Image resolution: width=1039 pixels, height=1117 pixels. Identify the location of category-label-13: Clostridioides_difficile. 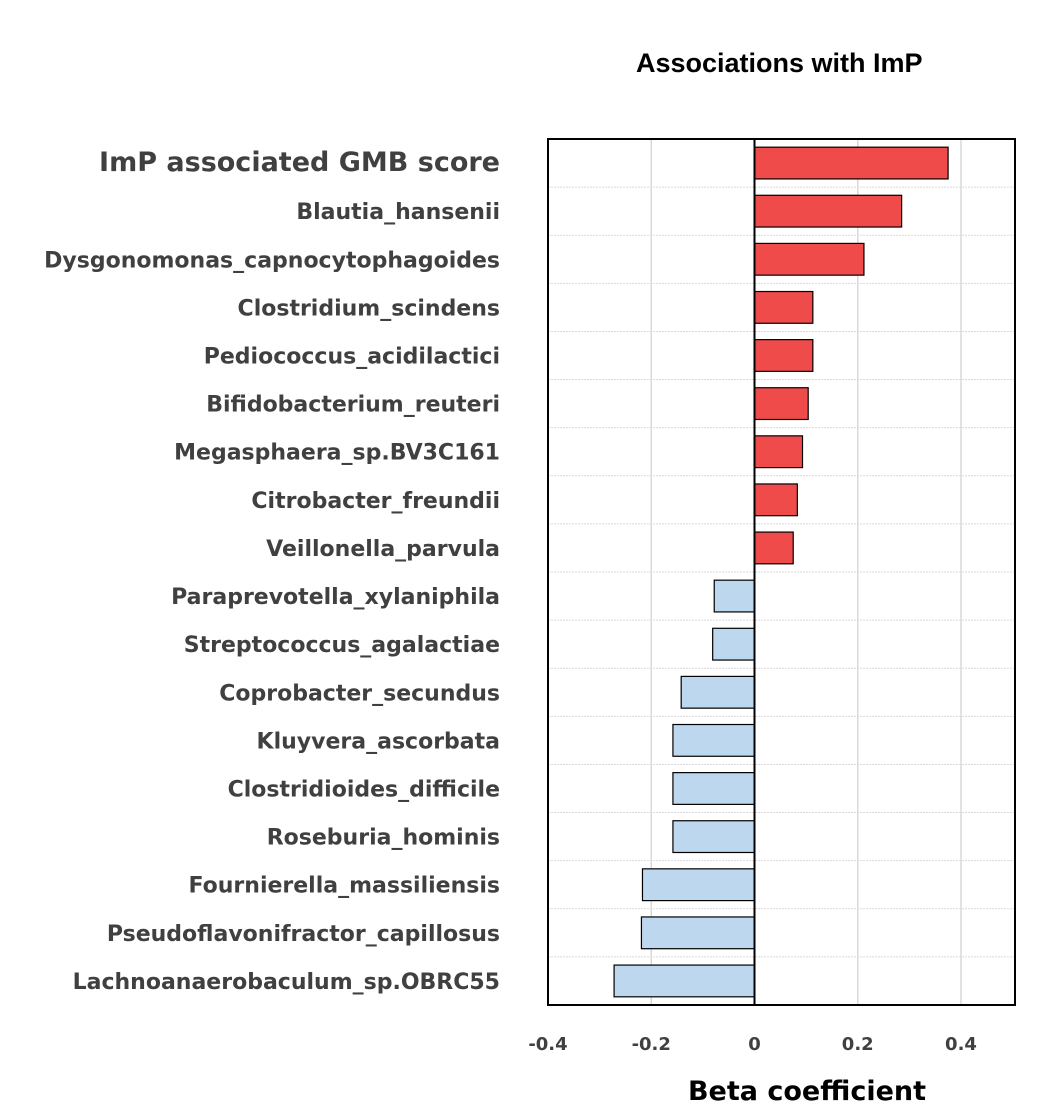
(364, 790).